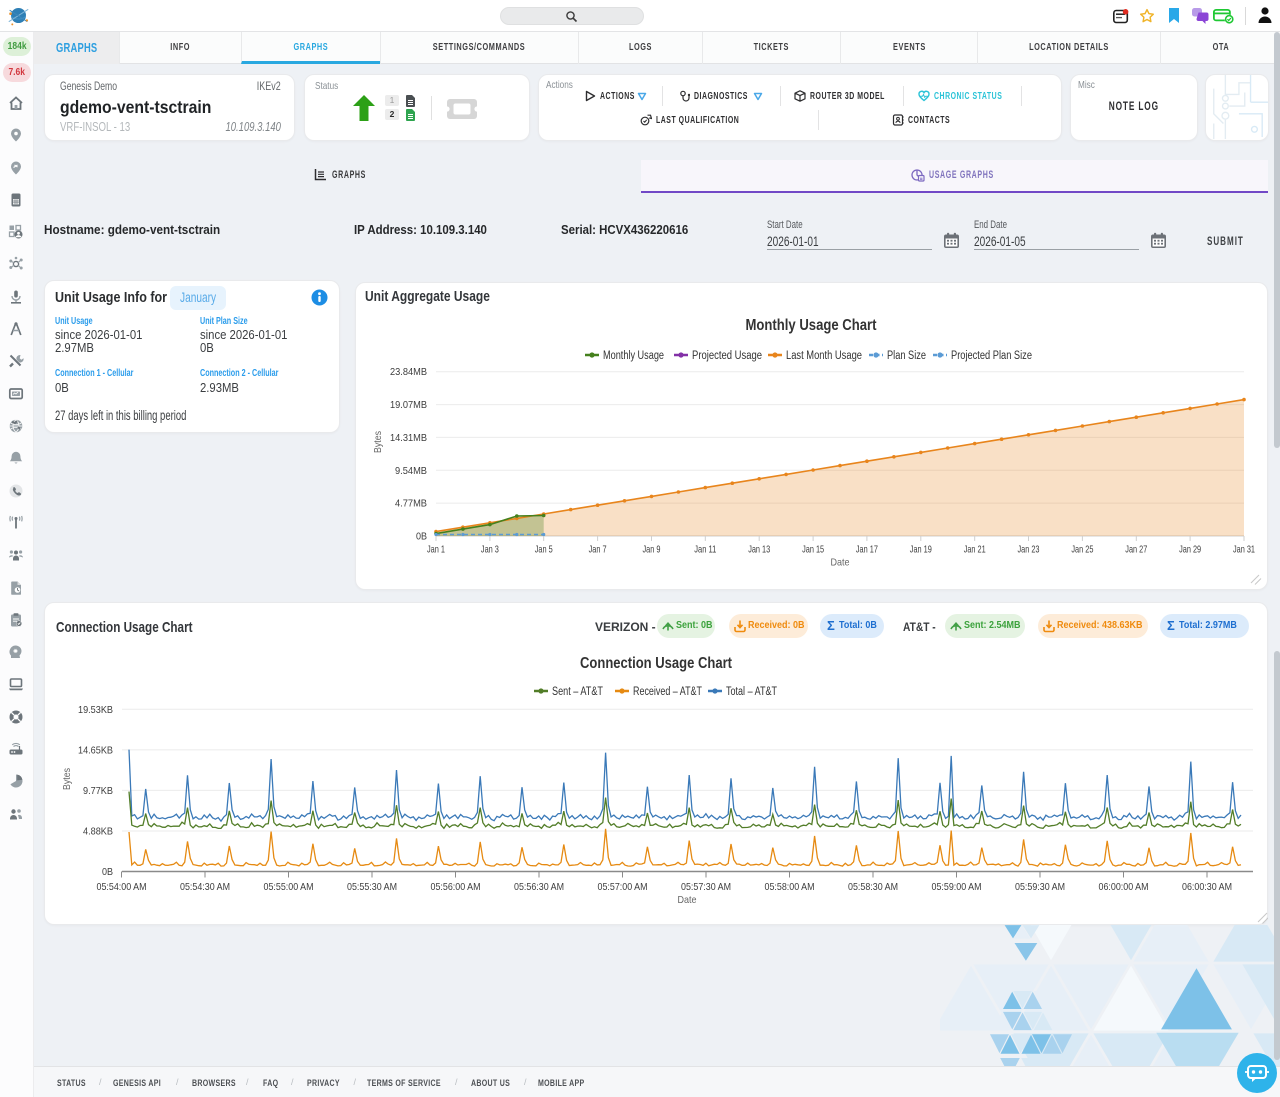 This screenshot has width=1280, height=1097. What do you see at coordinates (656, 663) in the screenshot?
I see `svg-text: Connection Usage Chart` at bounding box center [656, 663].